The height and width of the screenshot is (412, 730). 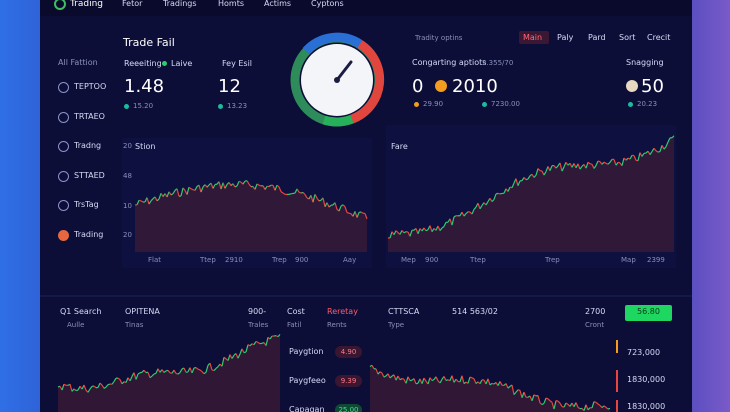 What do you see at coordinates (642, 104) in the screenshot?
I see `sub: 20.23` at bounding box center [642, 104].